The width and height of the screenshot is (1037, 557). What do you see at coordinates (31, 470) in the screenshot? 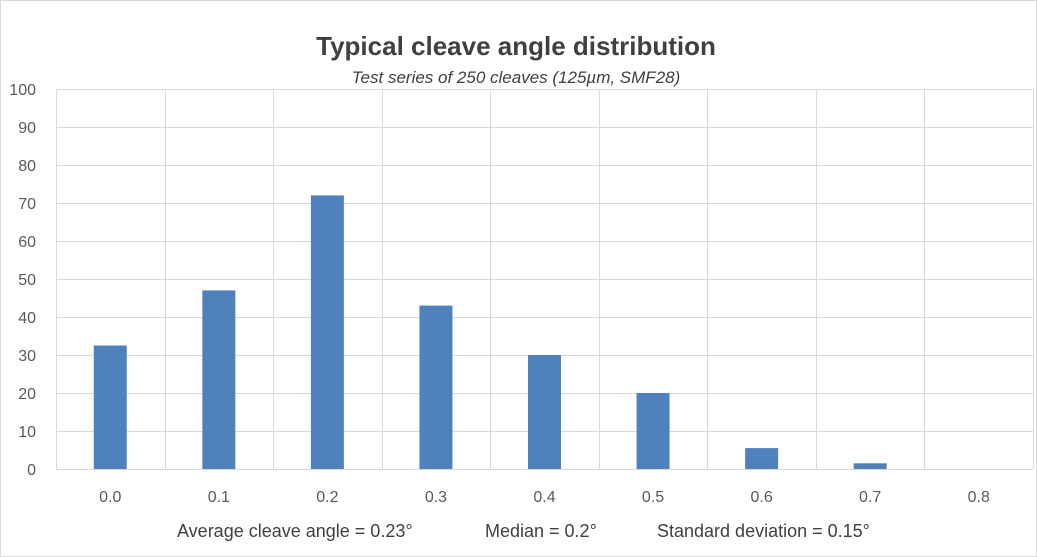
I see `y-tick-label: 0` at bounding box center [31, 470].